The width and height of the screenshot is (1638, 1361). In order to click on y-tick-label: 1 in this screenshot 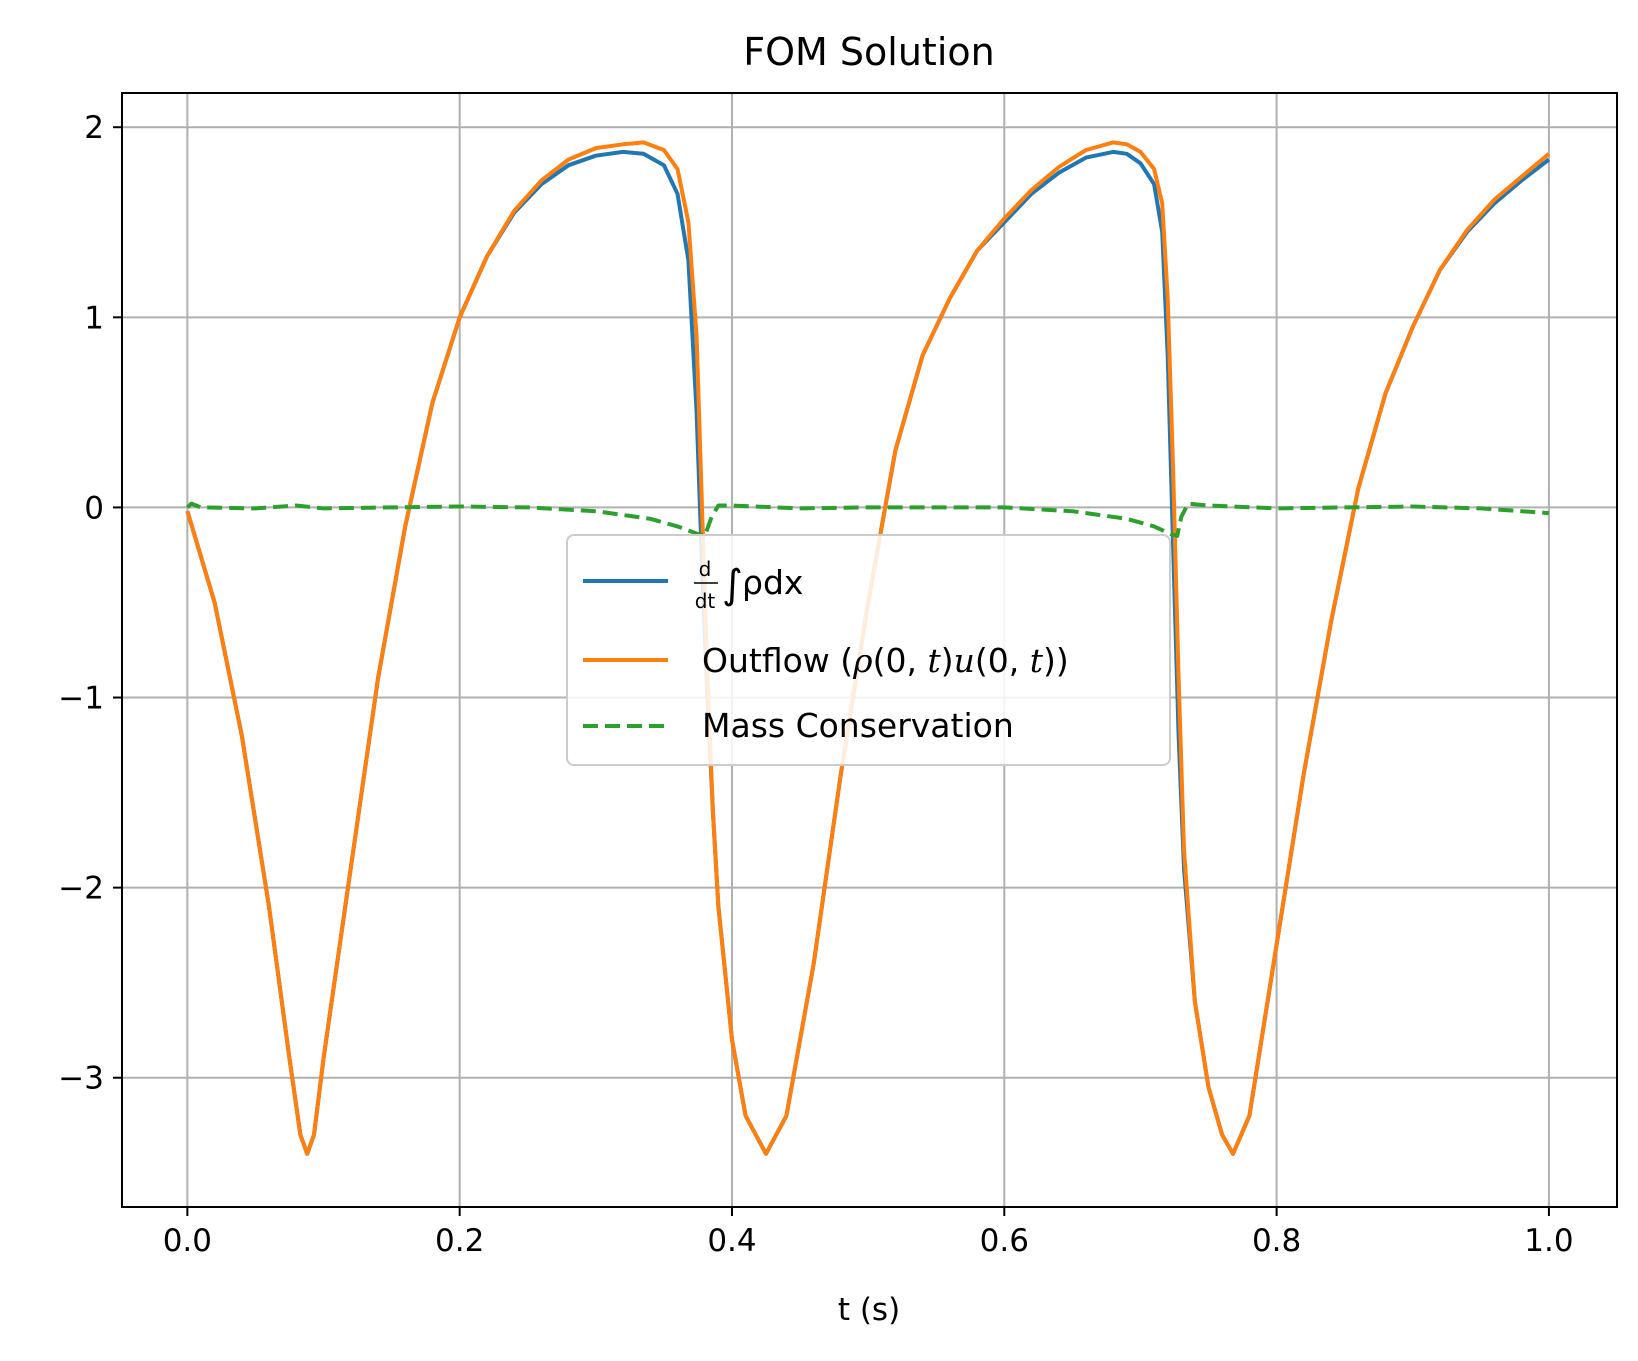, I will do `click(94, 318)`.